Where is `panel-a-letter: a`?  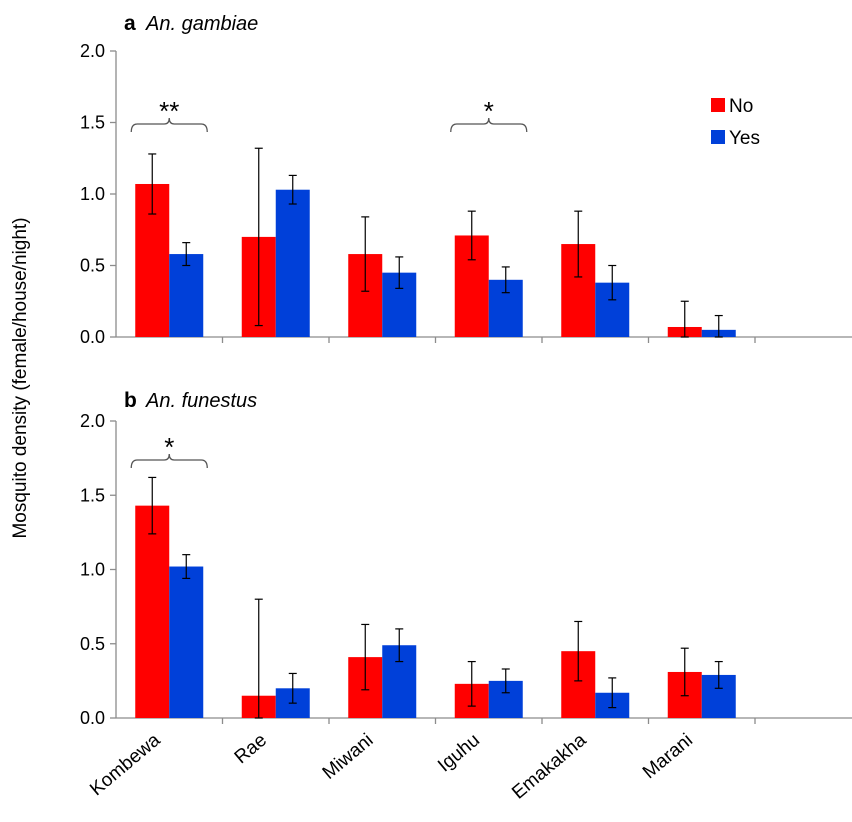 panel-a-letter: a is located at coordinates (130, 23).